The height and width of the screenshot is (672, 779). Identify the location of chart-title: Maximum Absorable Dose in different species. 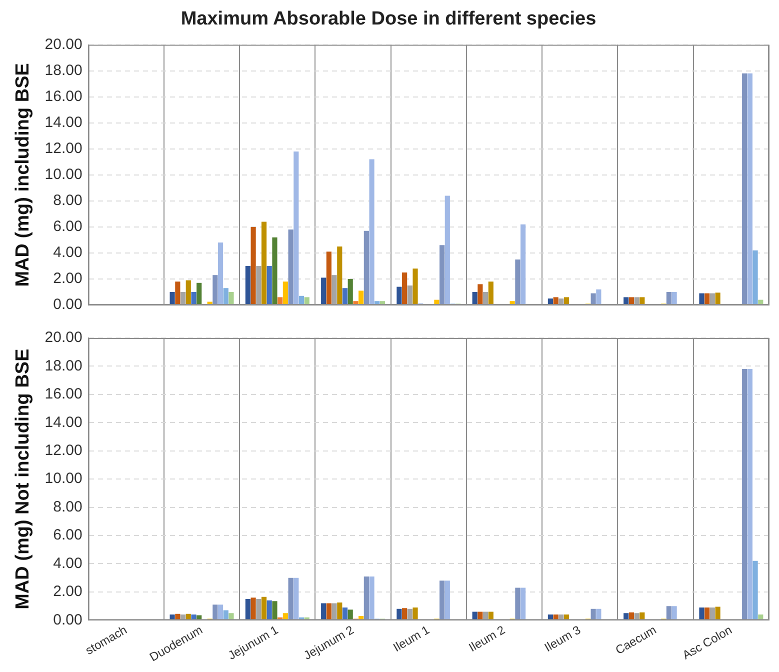
(388, 19).